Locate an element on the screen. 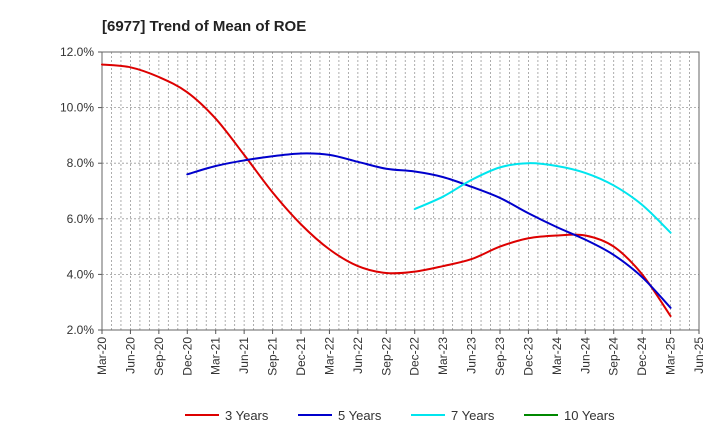 This screenshot has width=720, height=440. x-tick-label: Jun-23 is located at coordinates (472, 355).